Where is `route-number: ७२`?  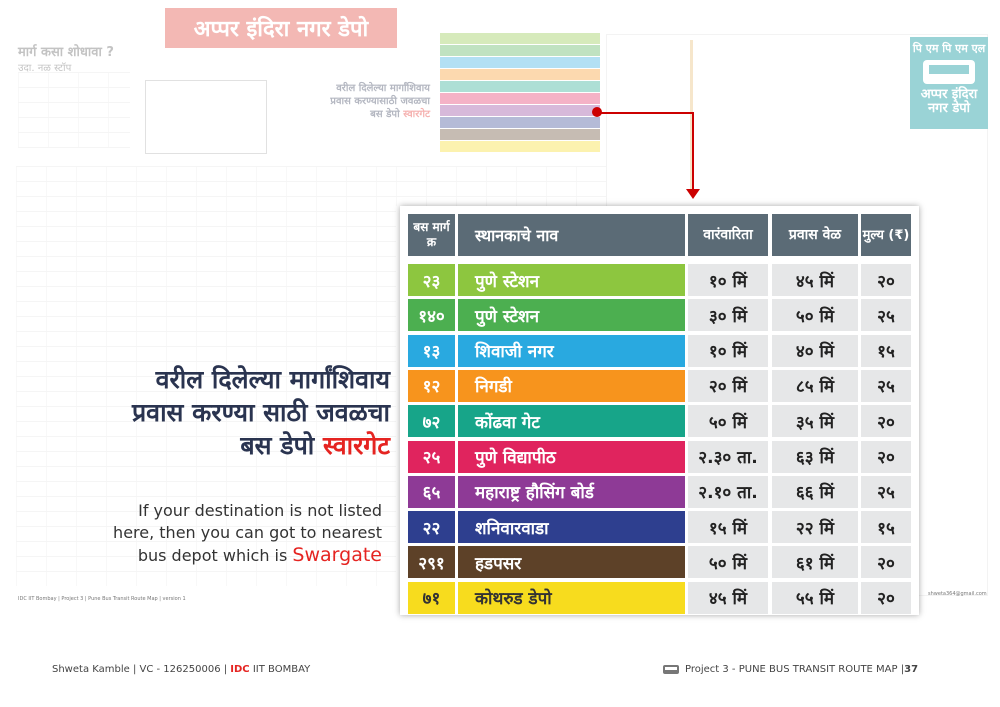
route-number: ७२ is located at coordinates (431, 421).